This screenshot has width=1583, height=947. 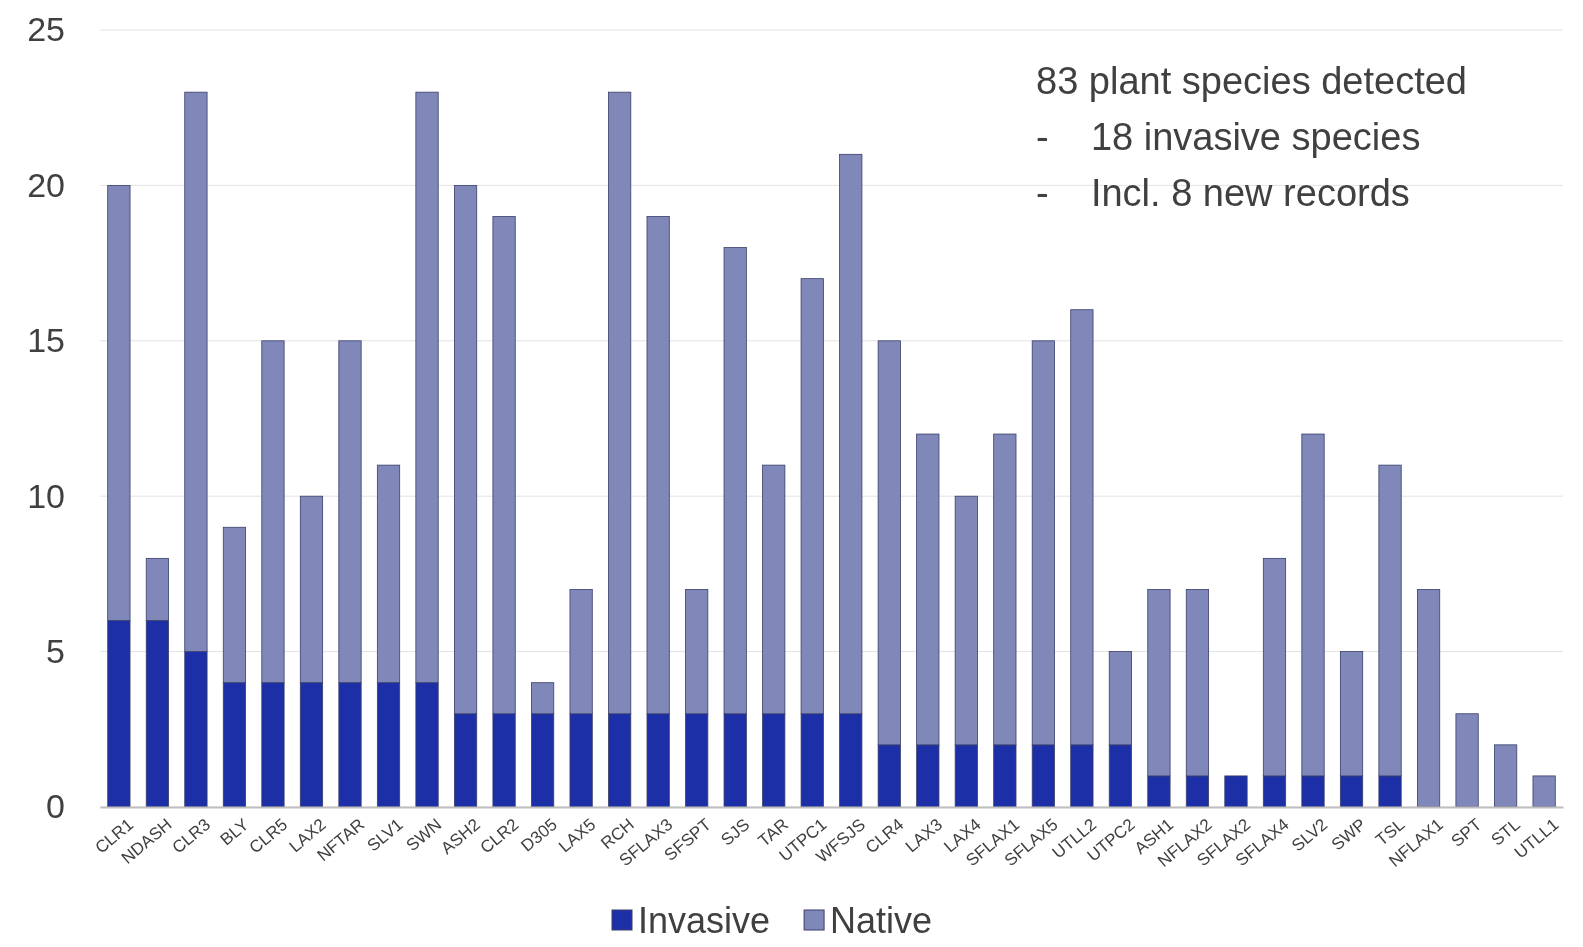 I want to click on annotation: - Incl. 8 new records, so click(x=1223, y=193).